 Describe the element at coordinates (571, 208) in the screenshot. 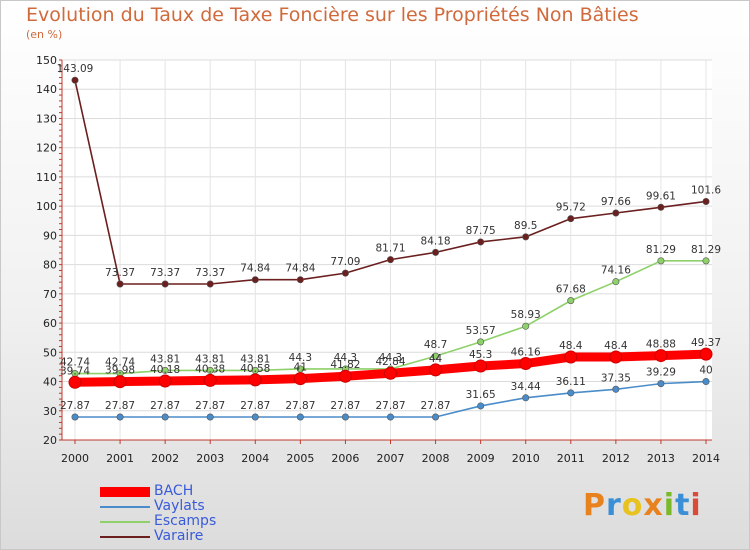

I see `data-label-varaire: 95.72` at that location.